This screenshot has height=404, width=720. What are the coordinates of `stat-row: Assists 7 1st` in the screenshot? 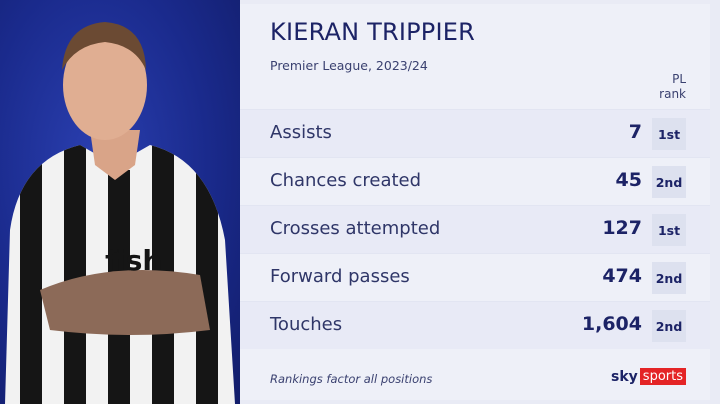 It's located at (475, 133).